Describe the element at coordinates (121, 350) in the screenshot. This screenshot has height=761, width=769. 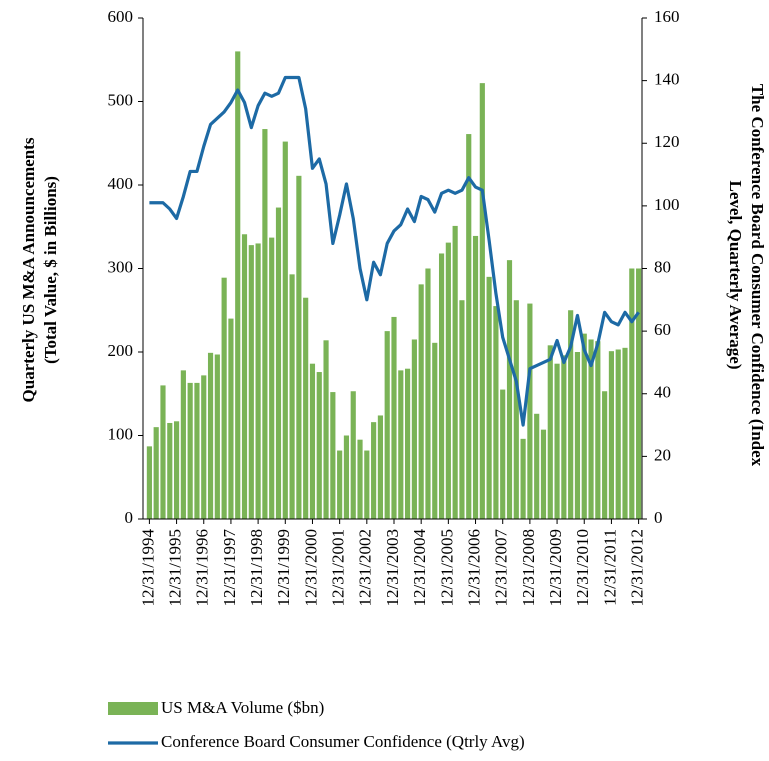
I see `y-tick-label: 200` at that location.